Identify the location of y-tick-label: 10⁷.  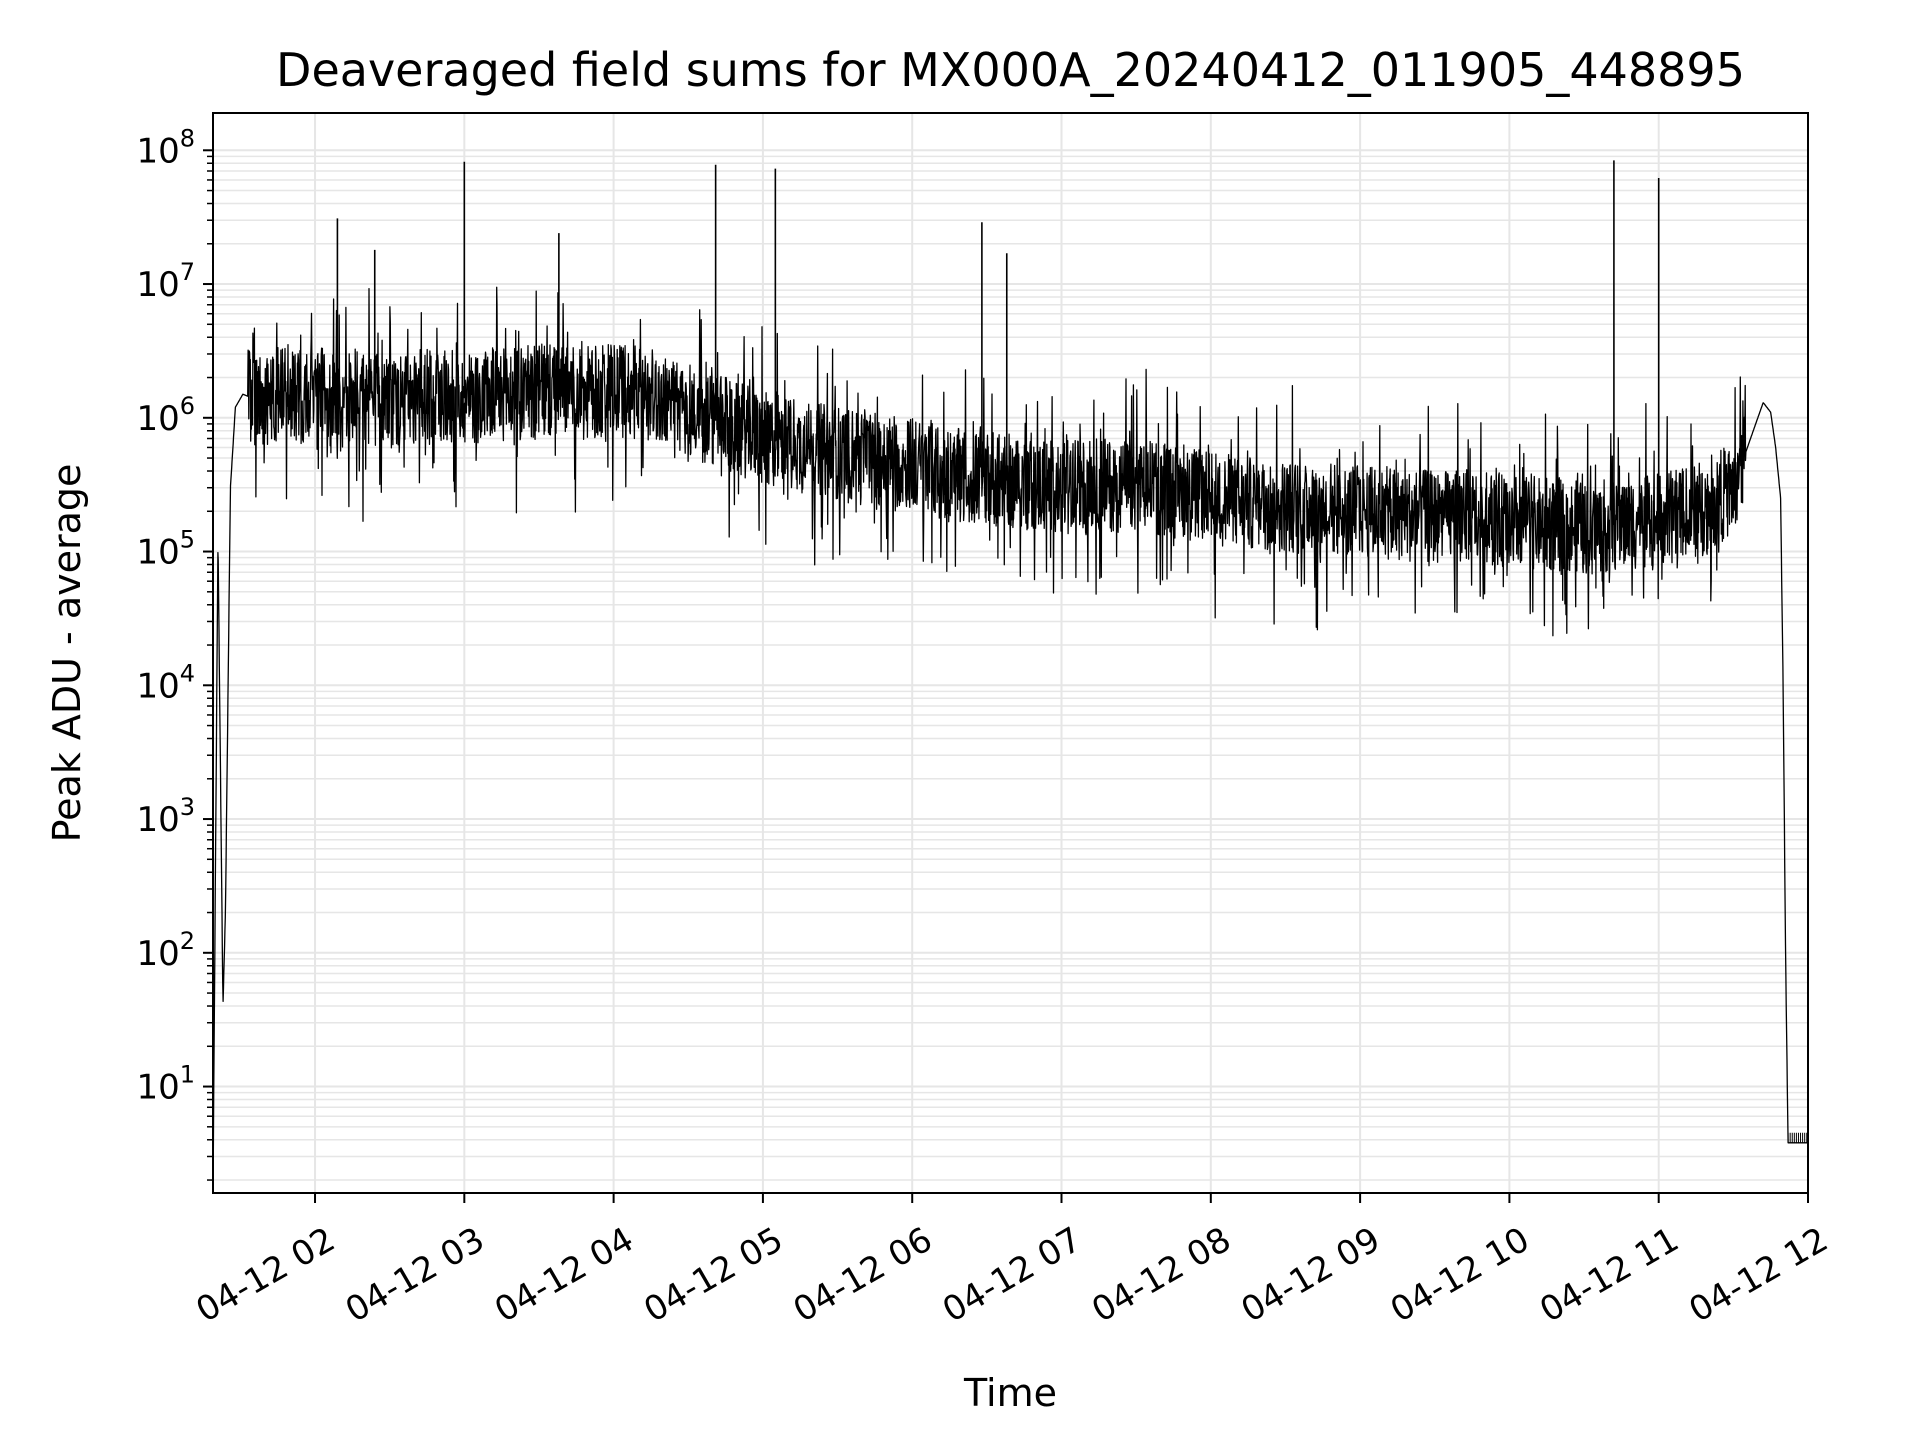
(165, 281).